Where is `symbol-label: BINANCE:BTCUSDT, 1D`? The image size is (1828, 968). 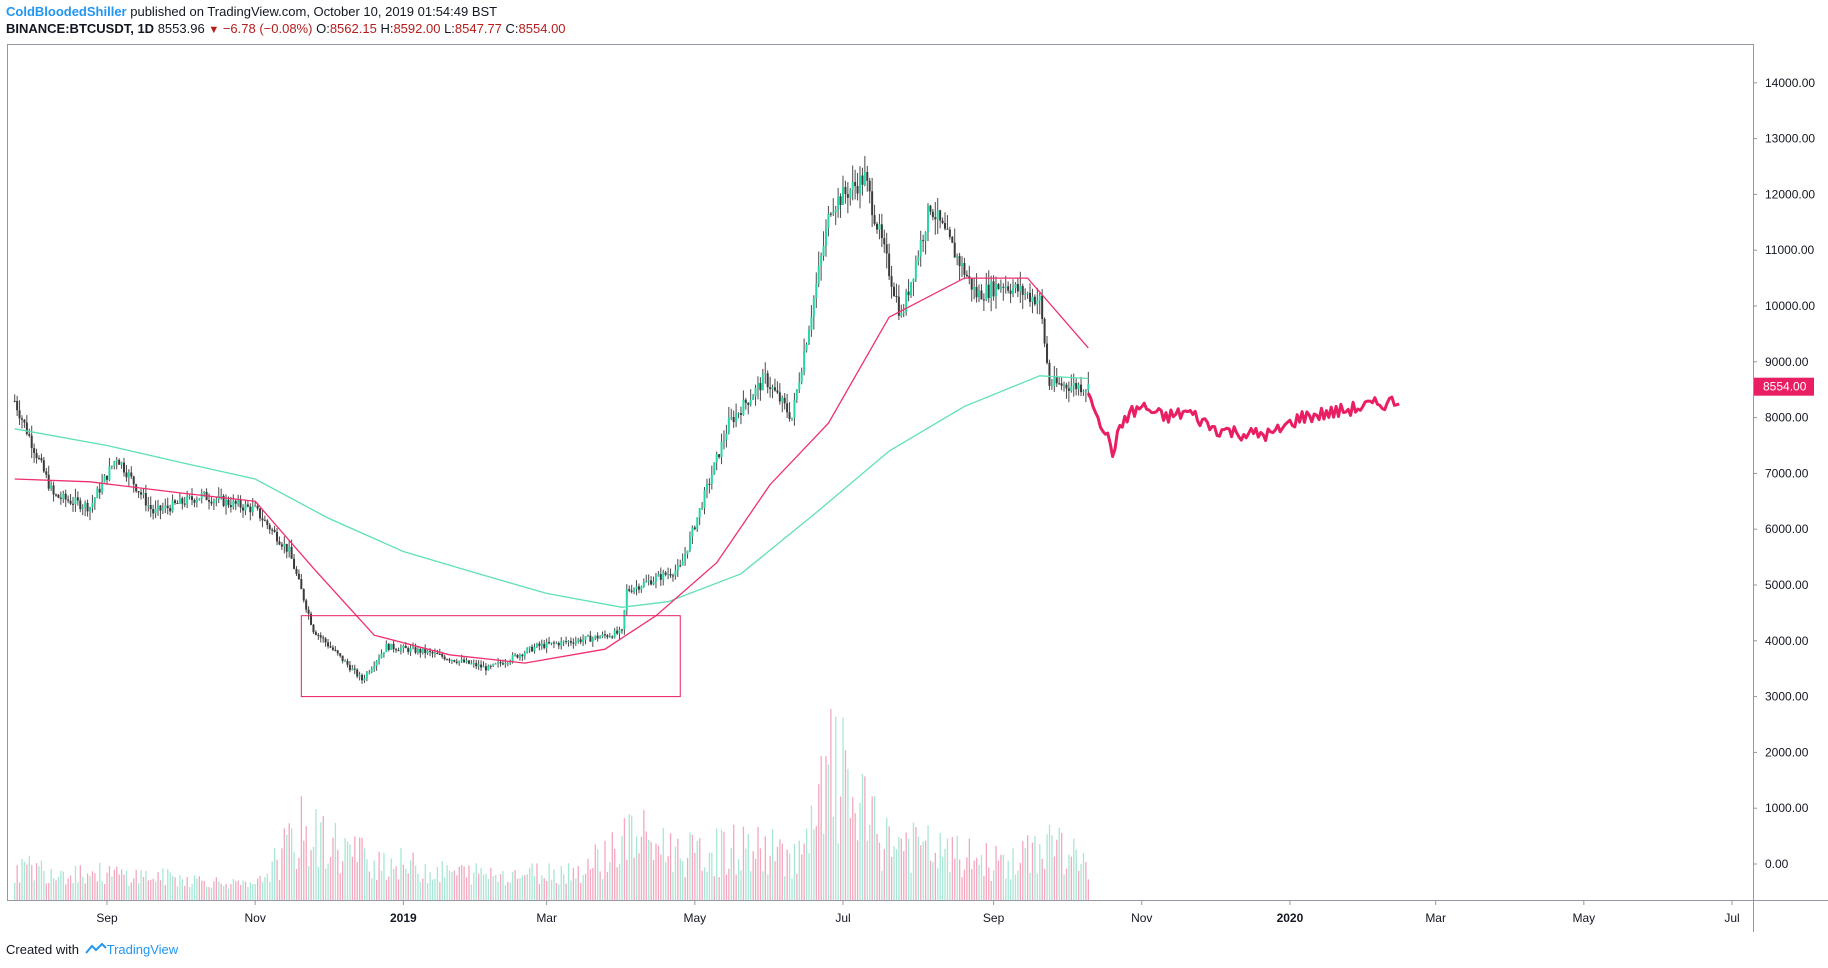 symbol-label: BINANCE:BTCUSDT, 1D is located at coordinates (80, 28).